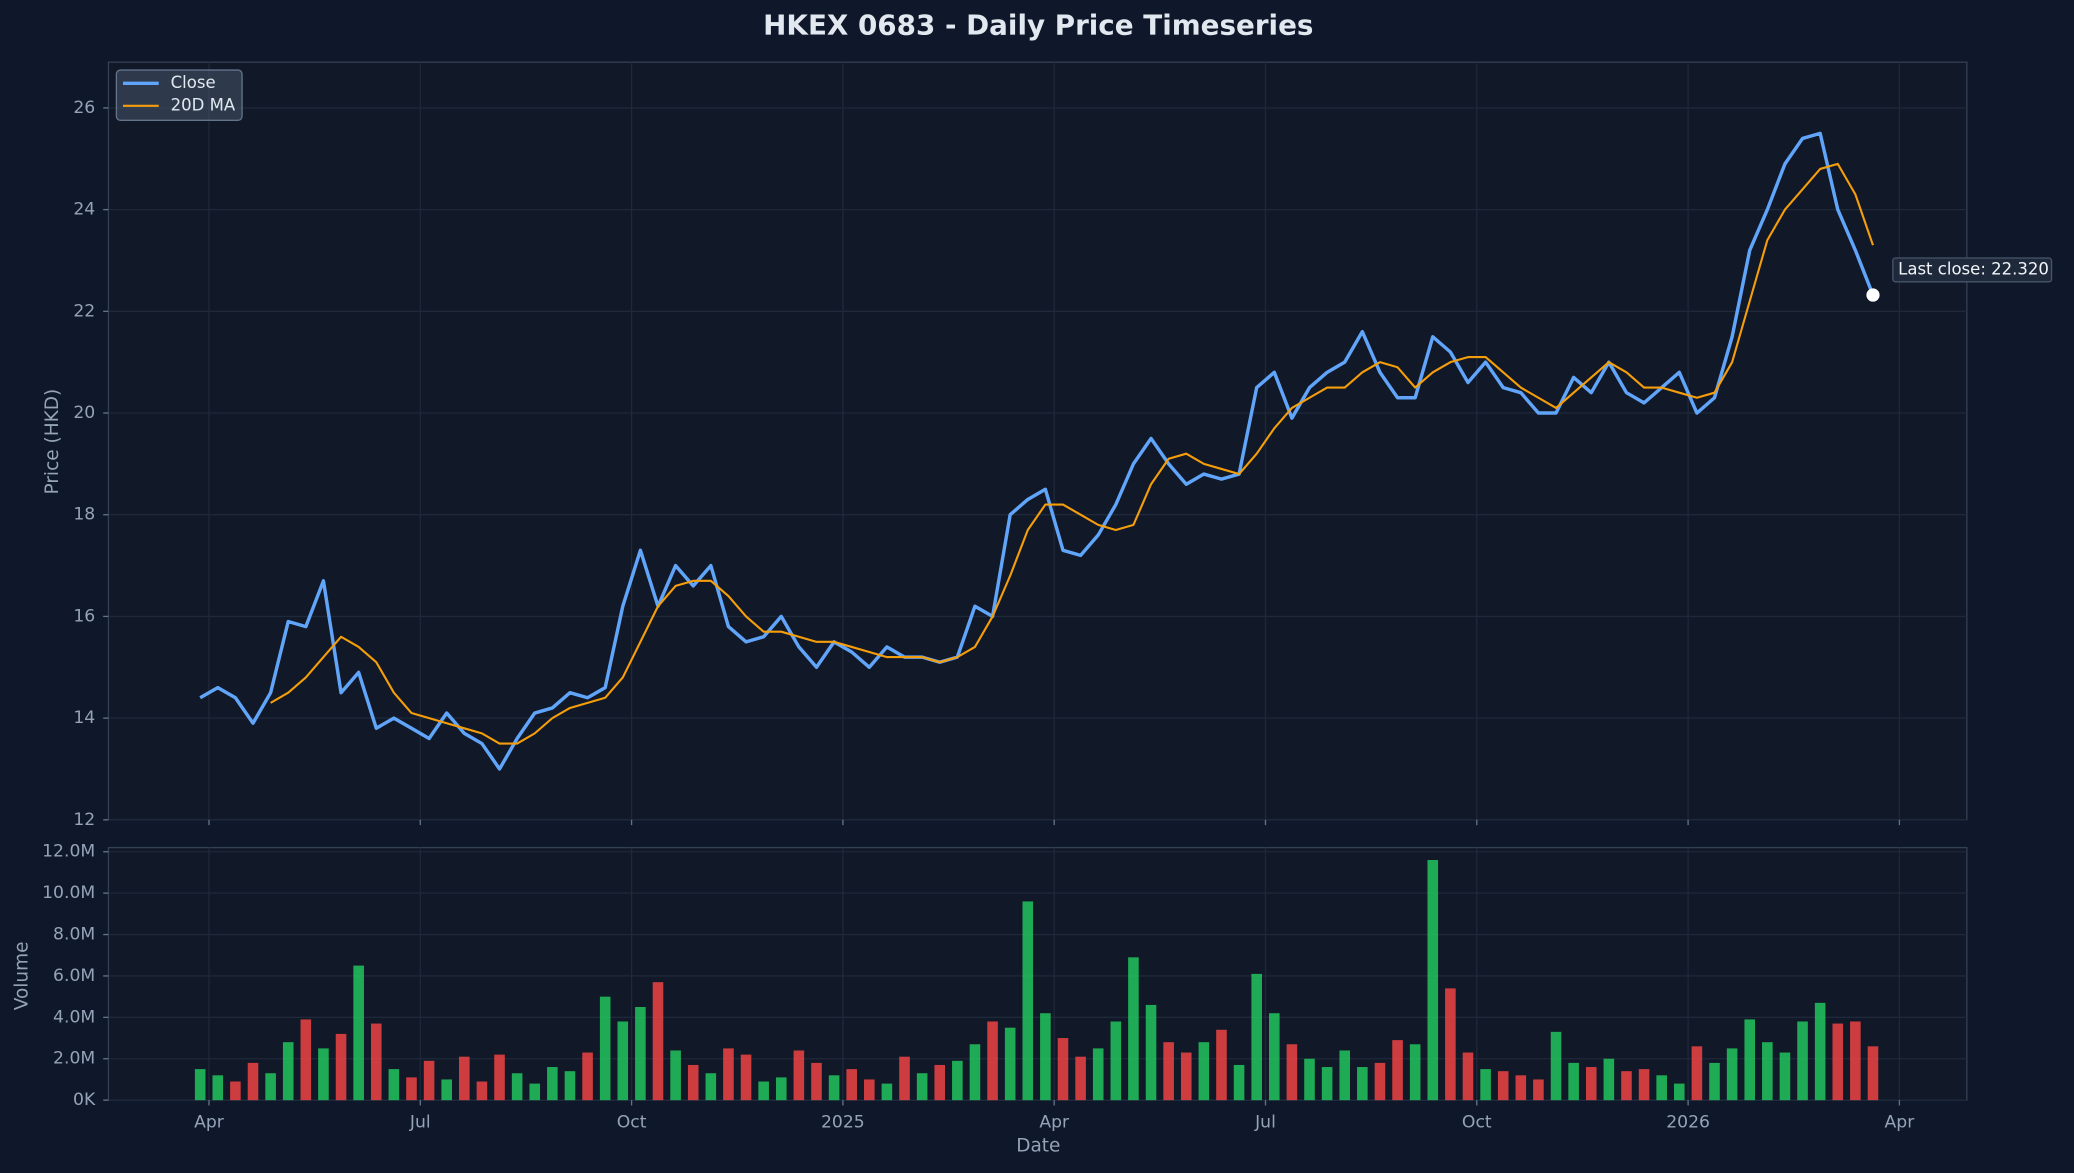  What do you see at coordinates (84, 820) in the screenshot?
I see `y-tick-label: 12` at bounding box center [84, 820].